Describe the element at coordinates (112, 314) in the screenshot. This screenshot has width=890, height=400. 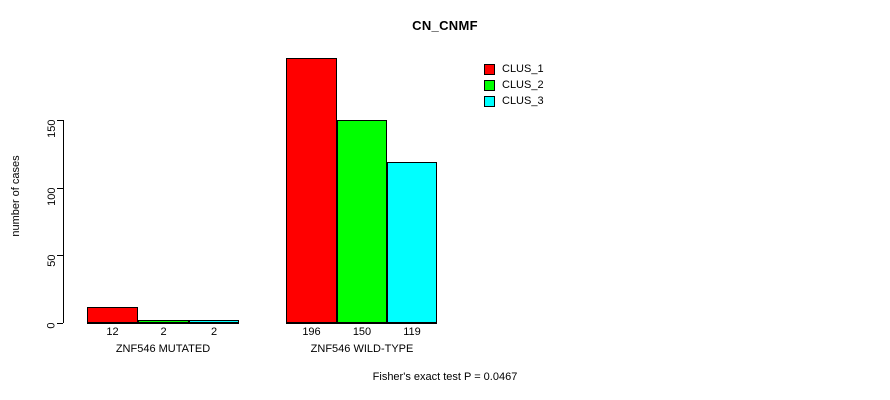
I see `bar-mutated-clus1` at that location.